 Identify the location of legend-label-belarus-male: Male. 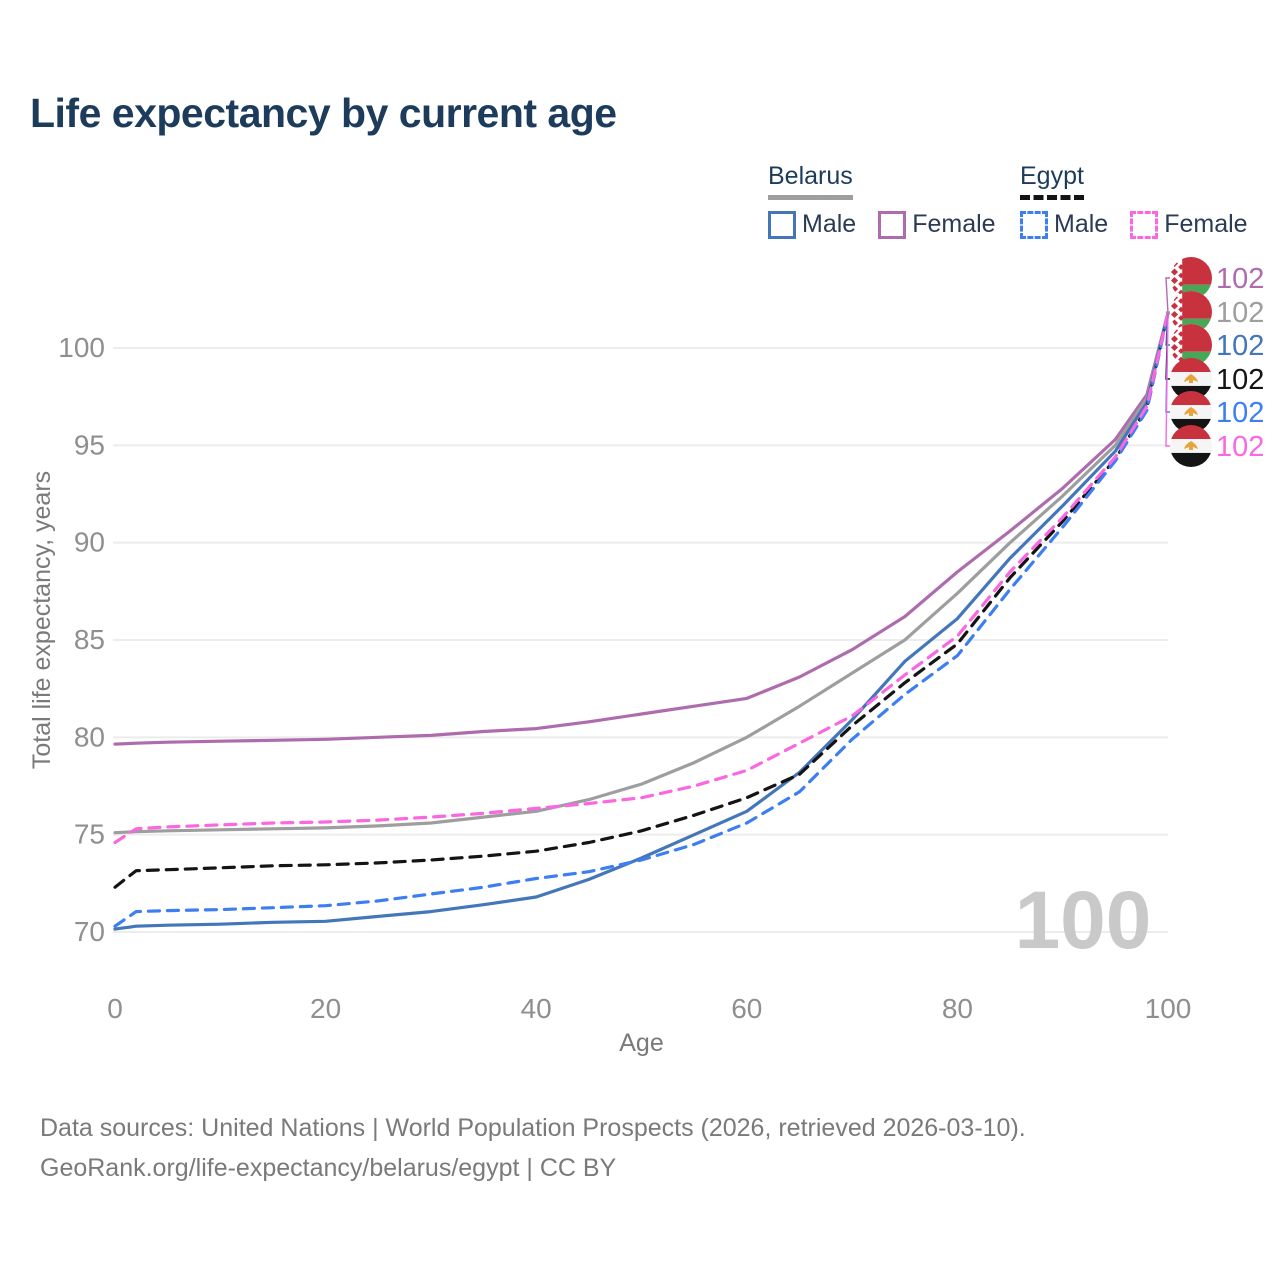
(829, 224).